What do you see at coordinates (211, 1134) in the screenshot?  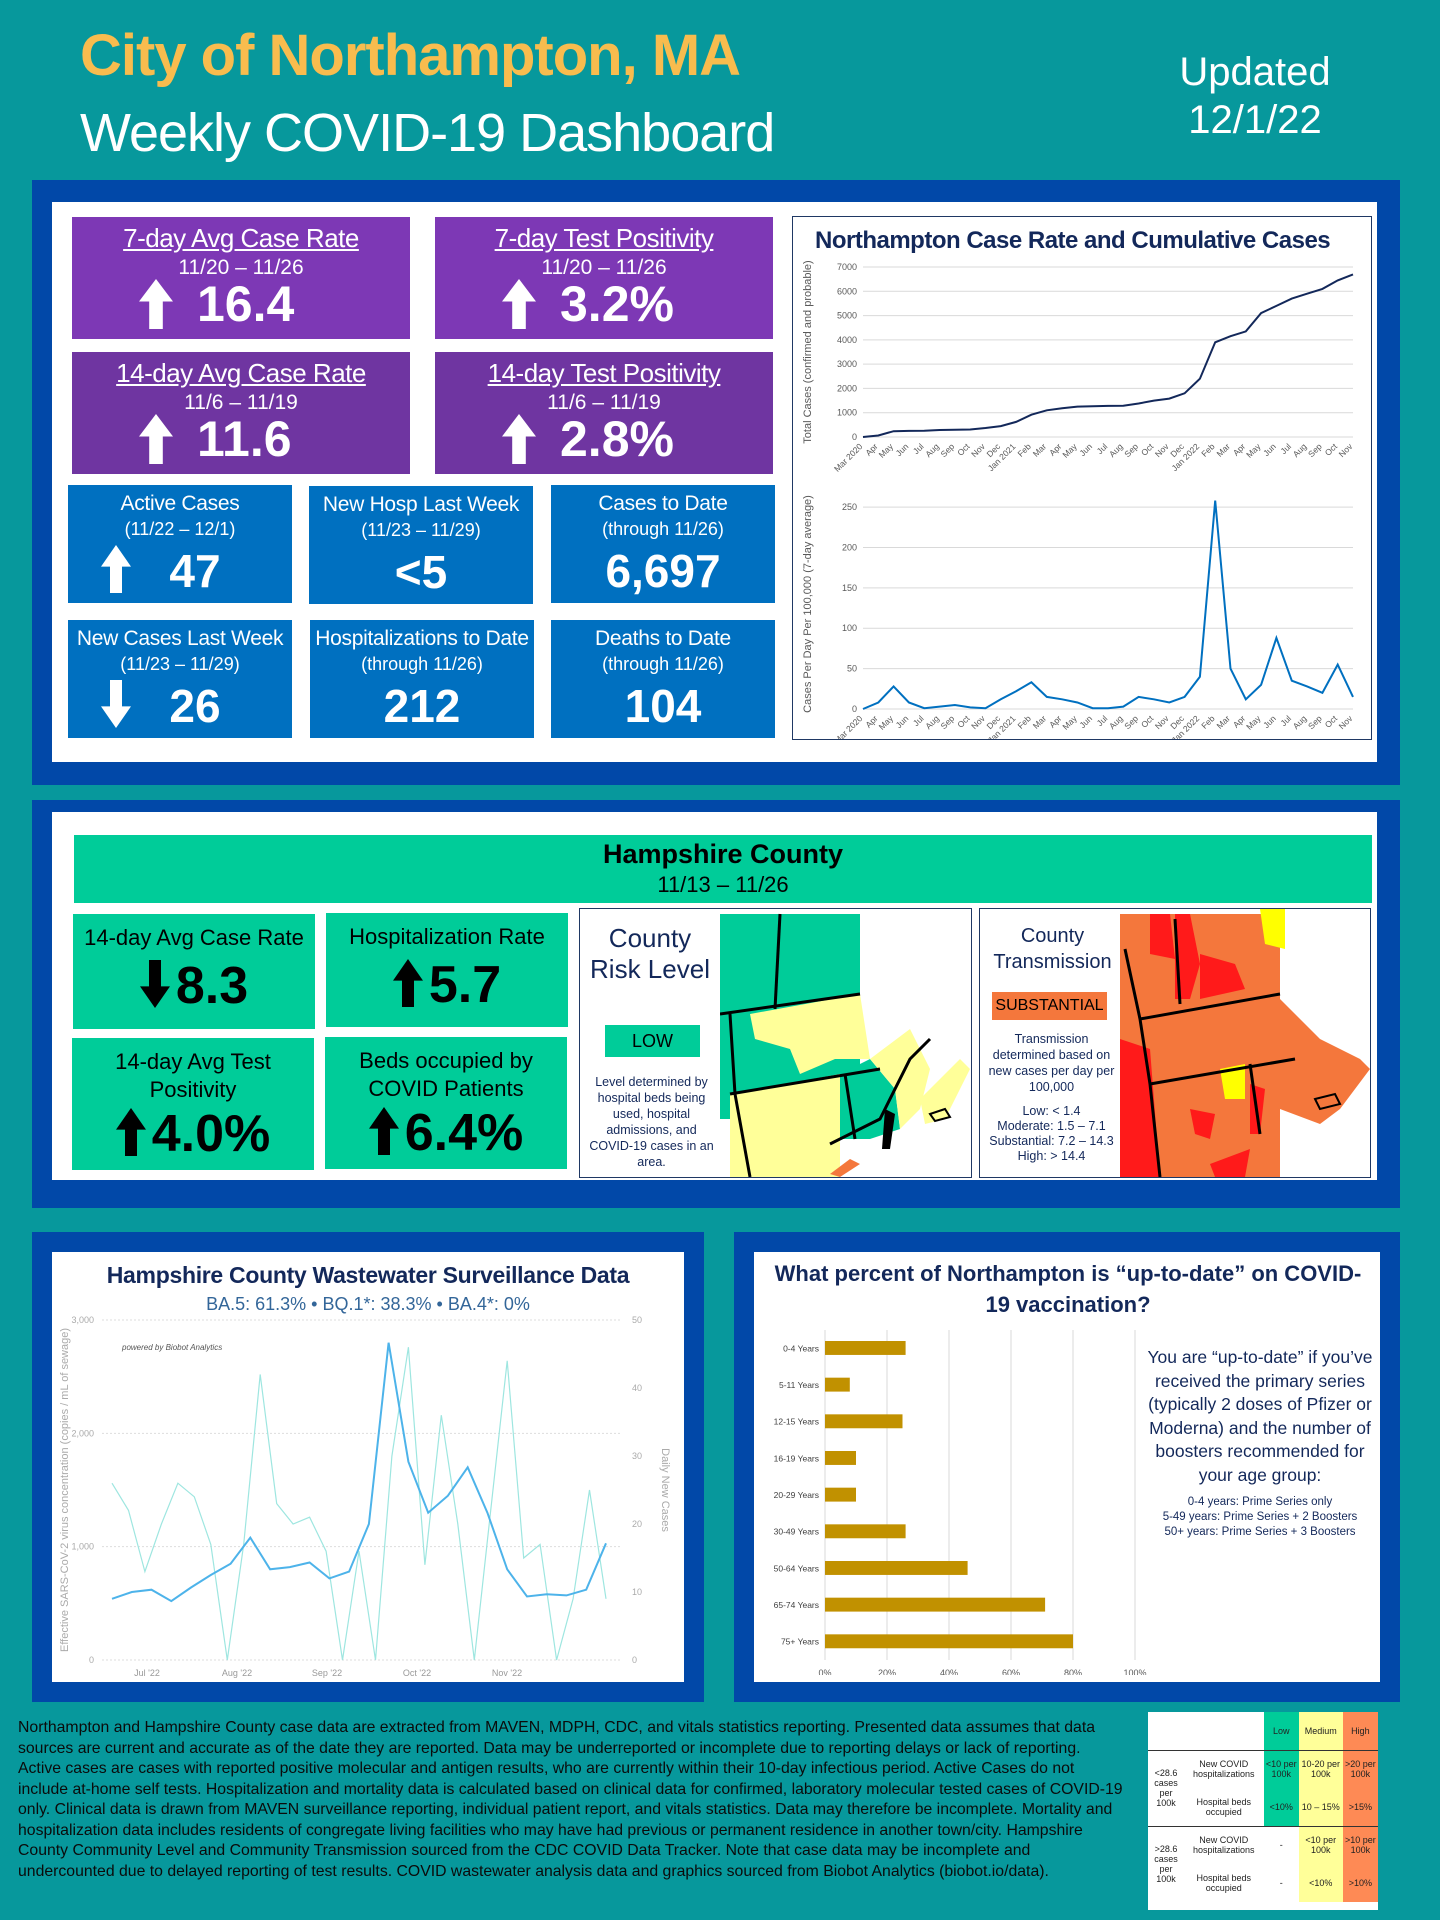 I see `metric-value: 4.0%` at bounding box center [211, 1134].